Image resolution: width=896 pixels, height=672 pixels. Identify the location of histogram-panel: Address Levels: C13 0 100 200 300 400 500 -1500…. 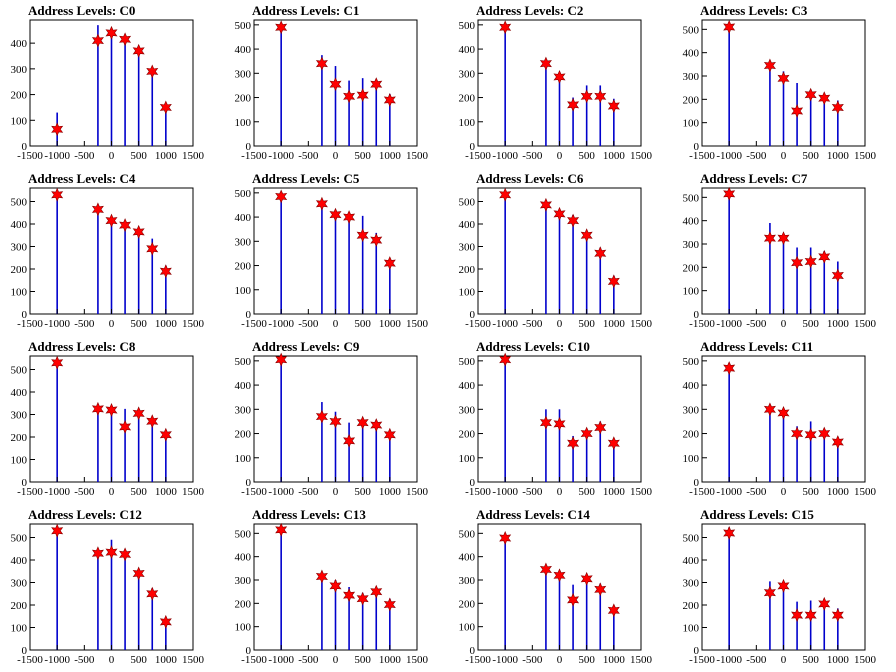
(332, 586).